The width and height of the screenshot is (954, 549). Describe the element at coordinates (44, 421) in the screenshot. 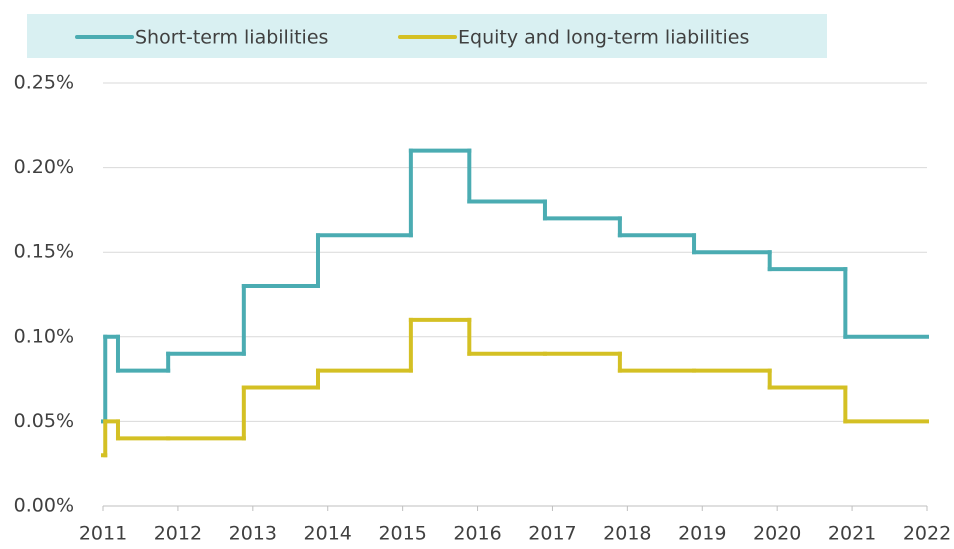

I see `y-tick-label: 0.05%` at that location.